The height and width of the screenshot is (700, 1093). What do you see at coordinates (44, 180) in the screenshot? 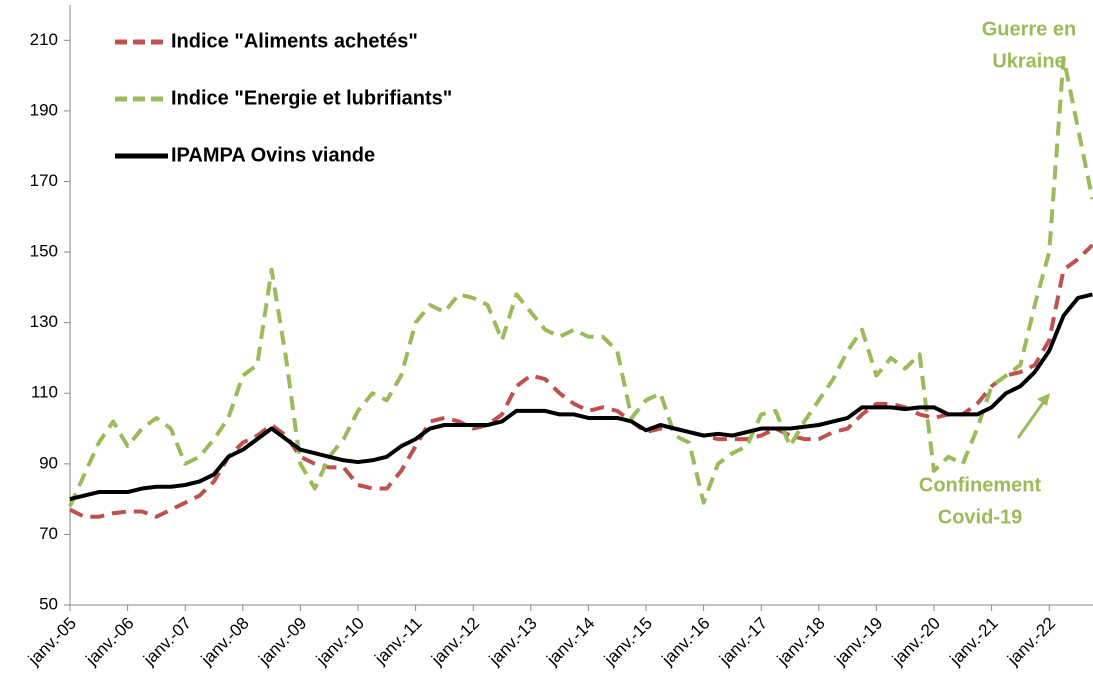
I see `y-tick-label: 170` at bounding box center [44, 180].